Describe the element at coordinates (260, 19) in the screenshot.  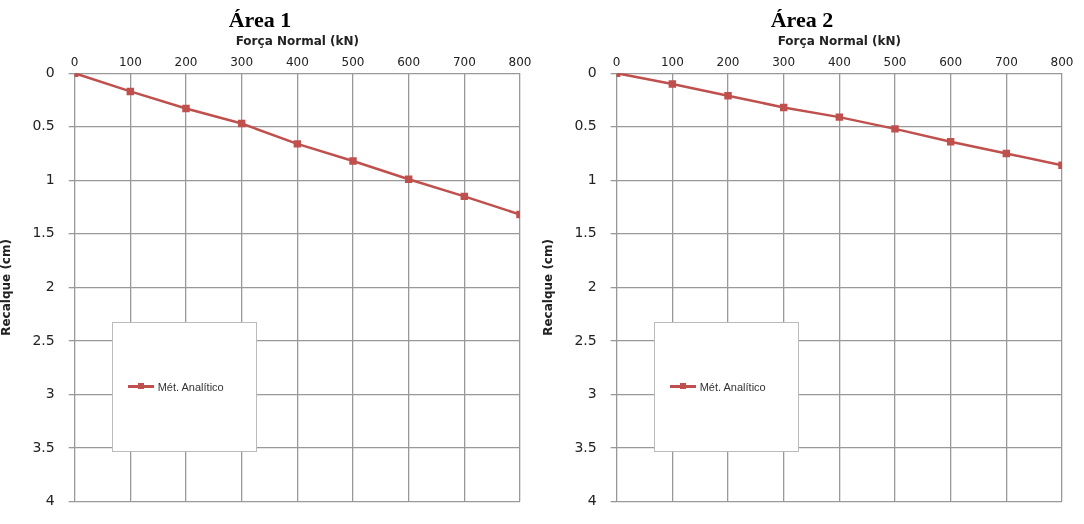
I see `chart-title: Área 1` at that location.